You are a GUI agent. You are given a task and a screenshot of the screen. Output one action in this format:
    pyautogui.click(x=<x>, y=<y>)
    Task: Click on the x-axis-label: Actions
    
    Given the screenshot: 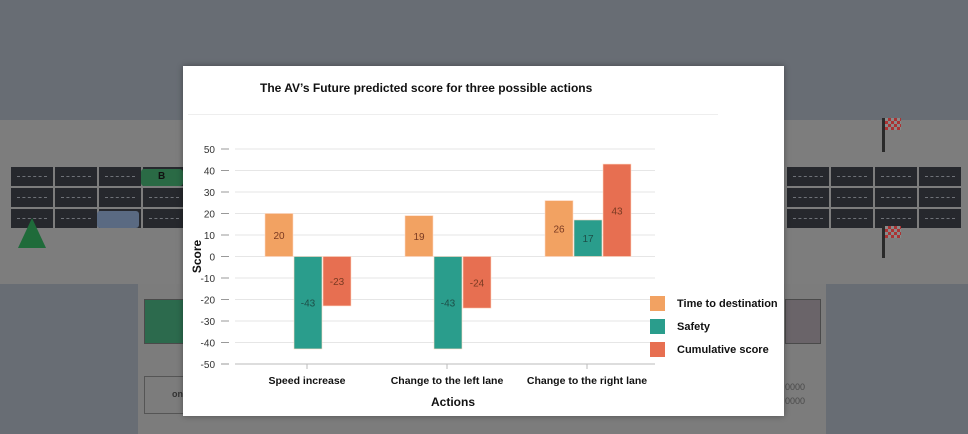 What is the action you would take?
    pyautogui.click(x=453, y=402)
    